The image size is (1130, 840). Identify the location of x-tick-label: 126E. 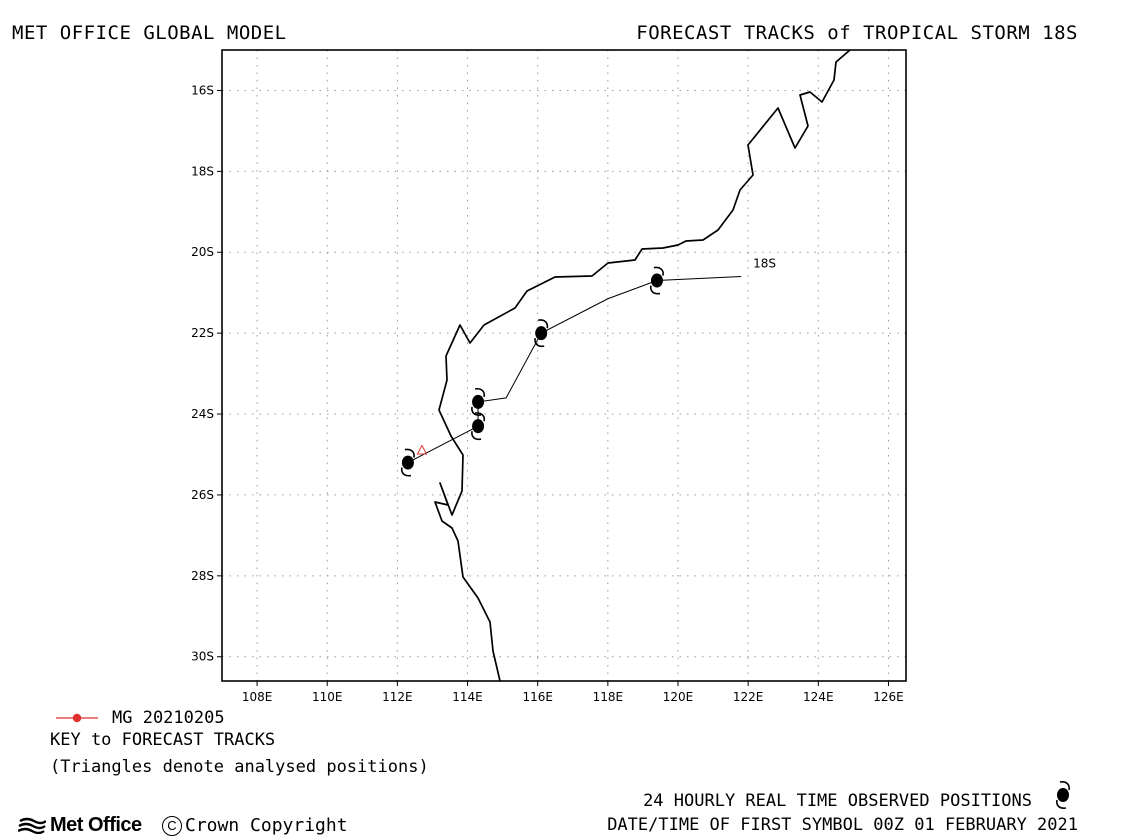
(888, 697).